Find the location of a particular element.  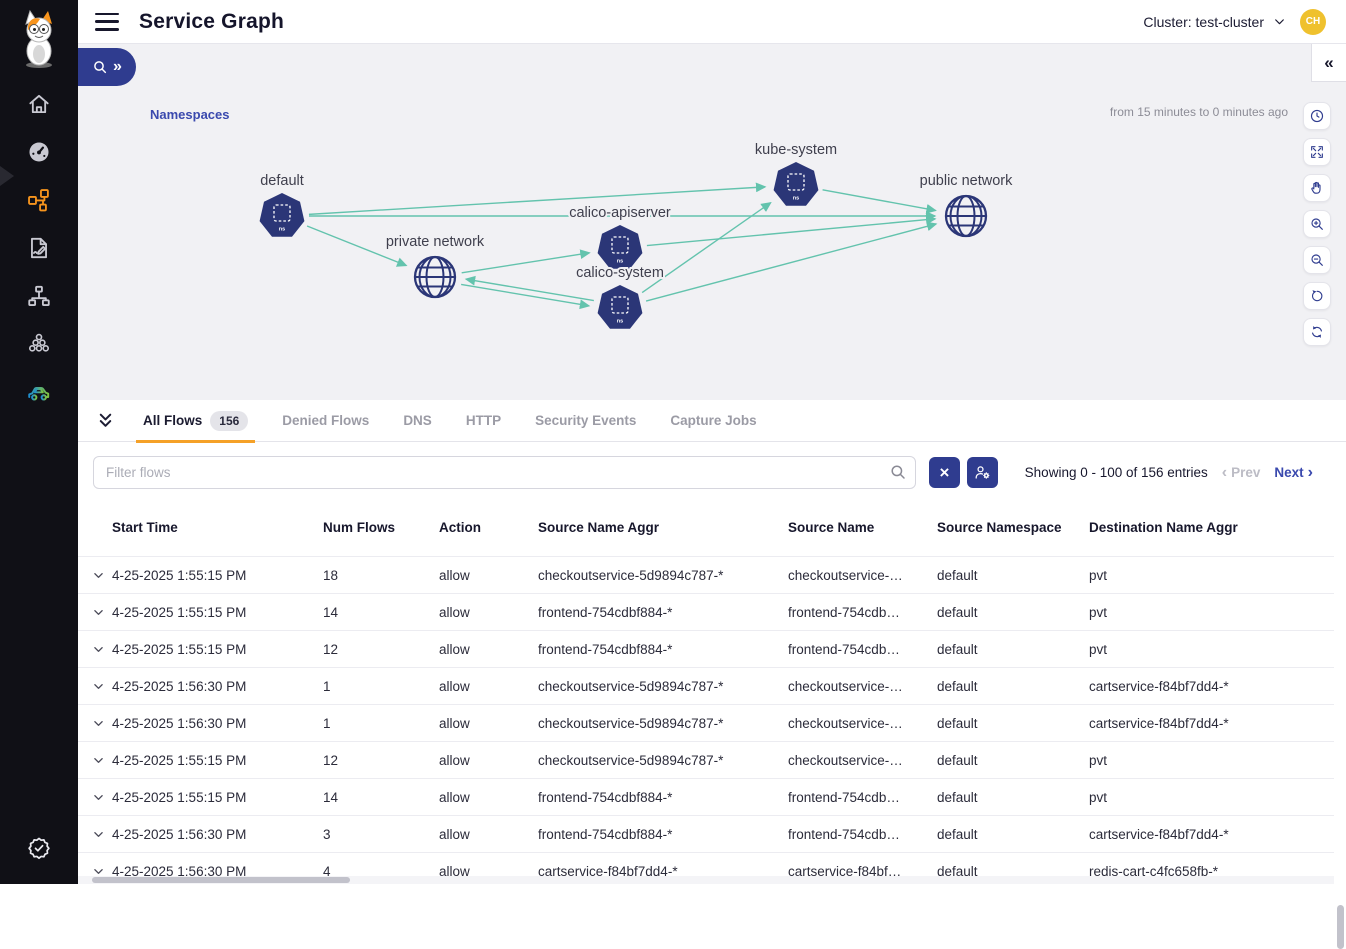

graph-node-private-network: private network is located at coordinates (435, 265).